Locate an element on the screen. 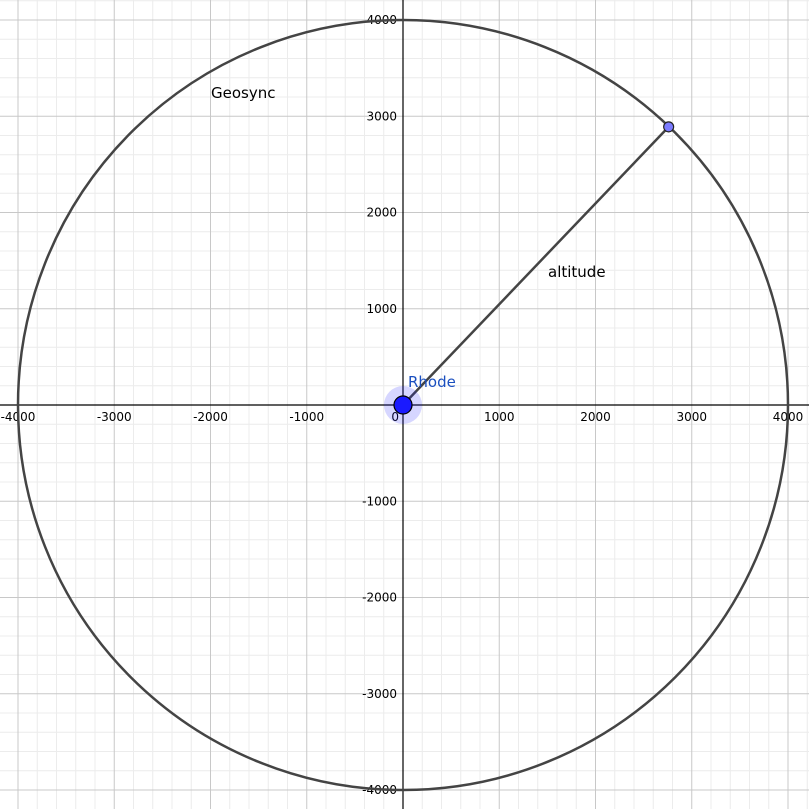 This screenshot has height=809, width=809. x-tick-label: -2000 is located at coordinates (210, 417).